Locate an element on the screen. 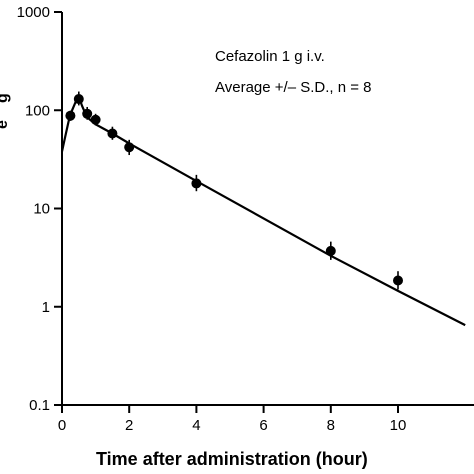  x-tick-label: 0 is located at coordinates (62, 425).